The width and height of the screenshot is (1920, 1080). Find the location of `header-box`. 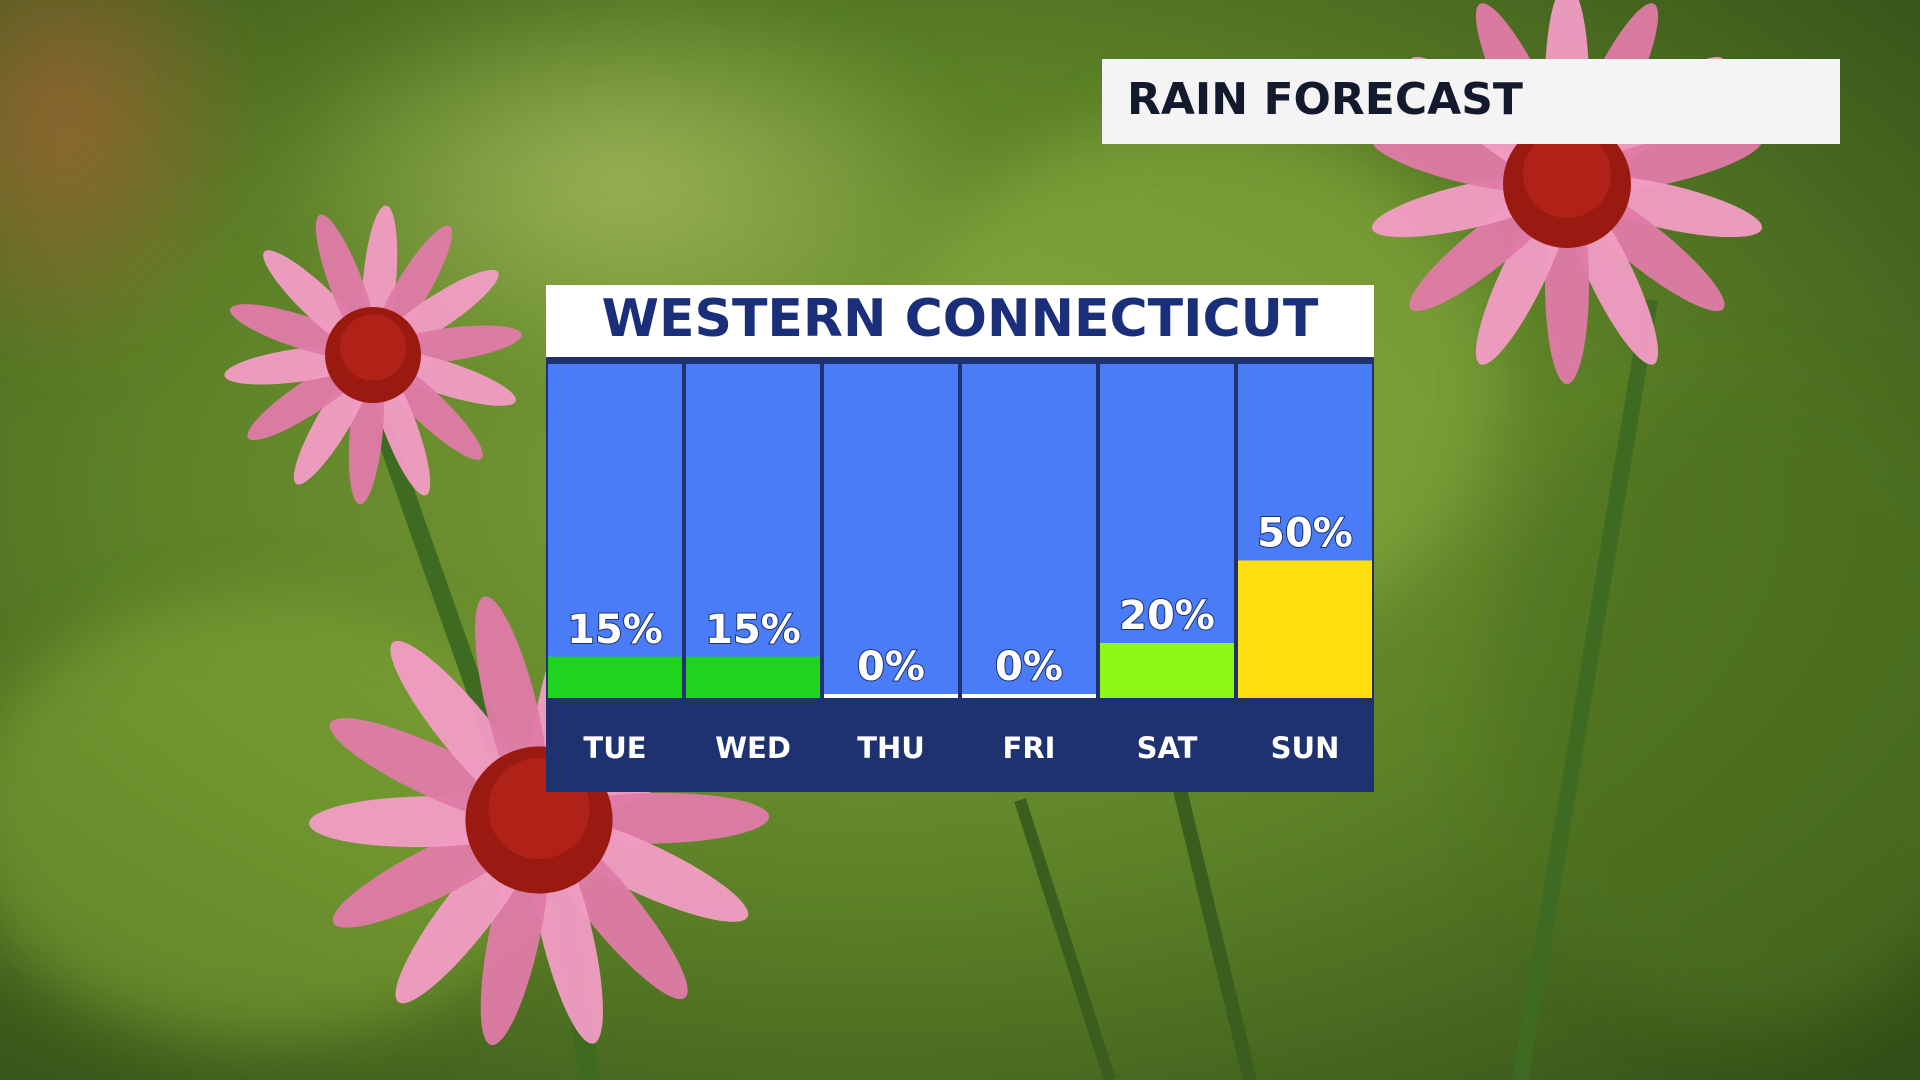

header-box is located at coordinates (1471, 101).